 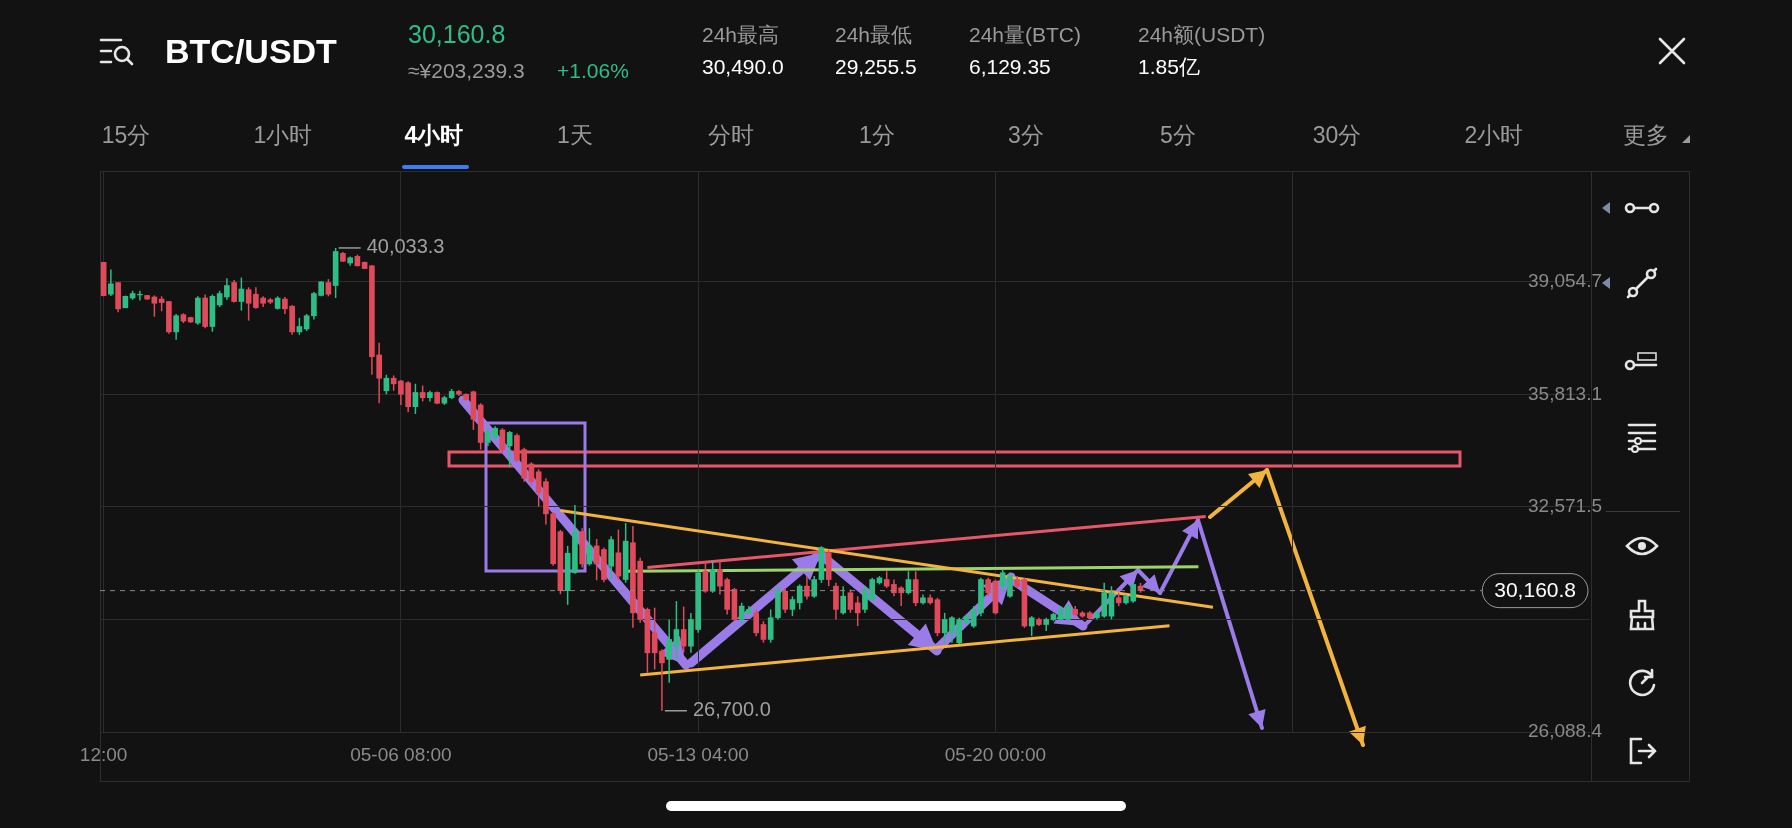 I want to click on ref-line-label: 30,160.8, so click(x=1535, y=590).